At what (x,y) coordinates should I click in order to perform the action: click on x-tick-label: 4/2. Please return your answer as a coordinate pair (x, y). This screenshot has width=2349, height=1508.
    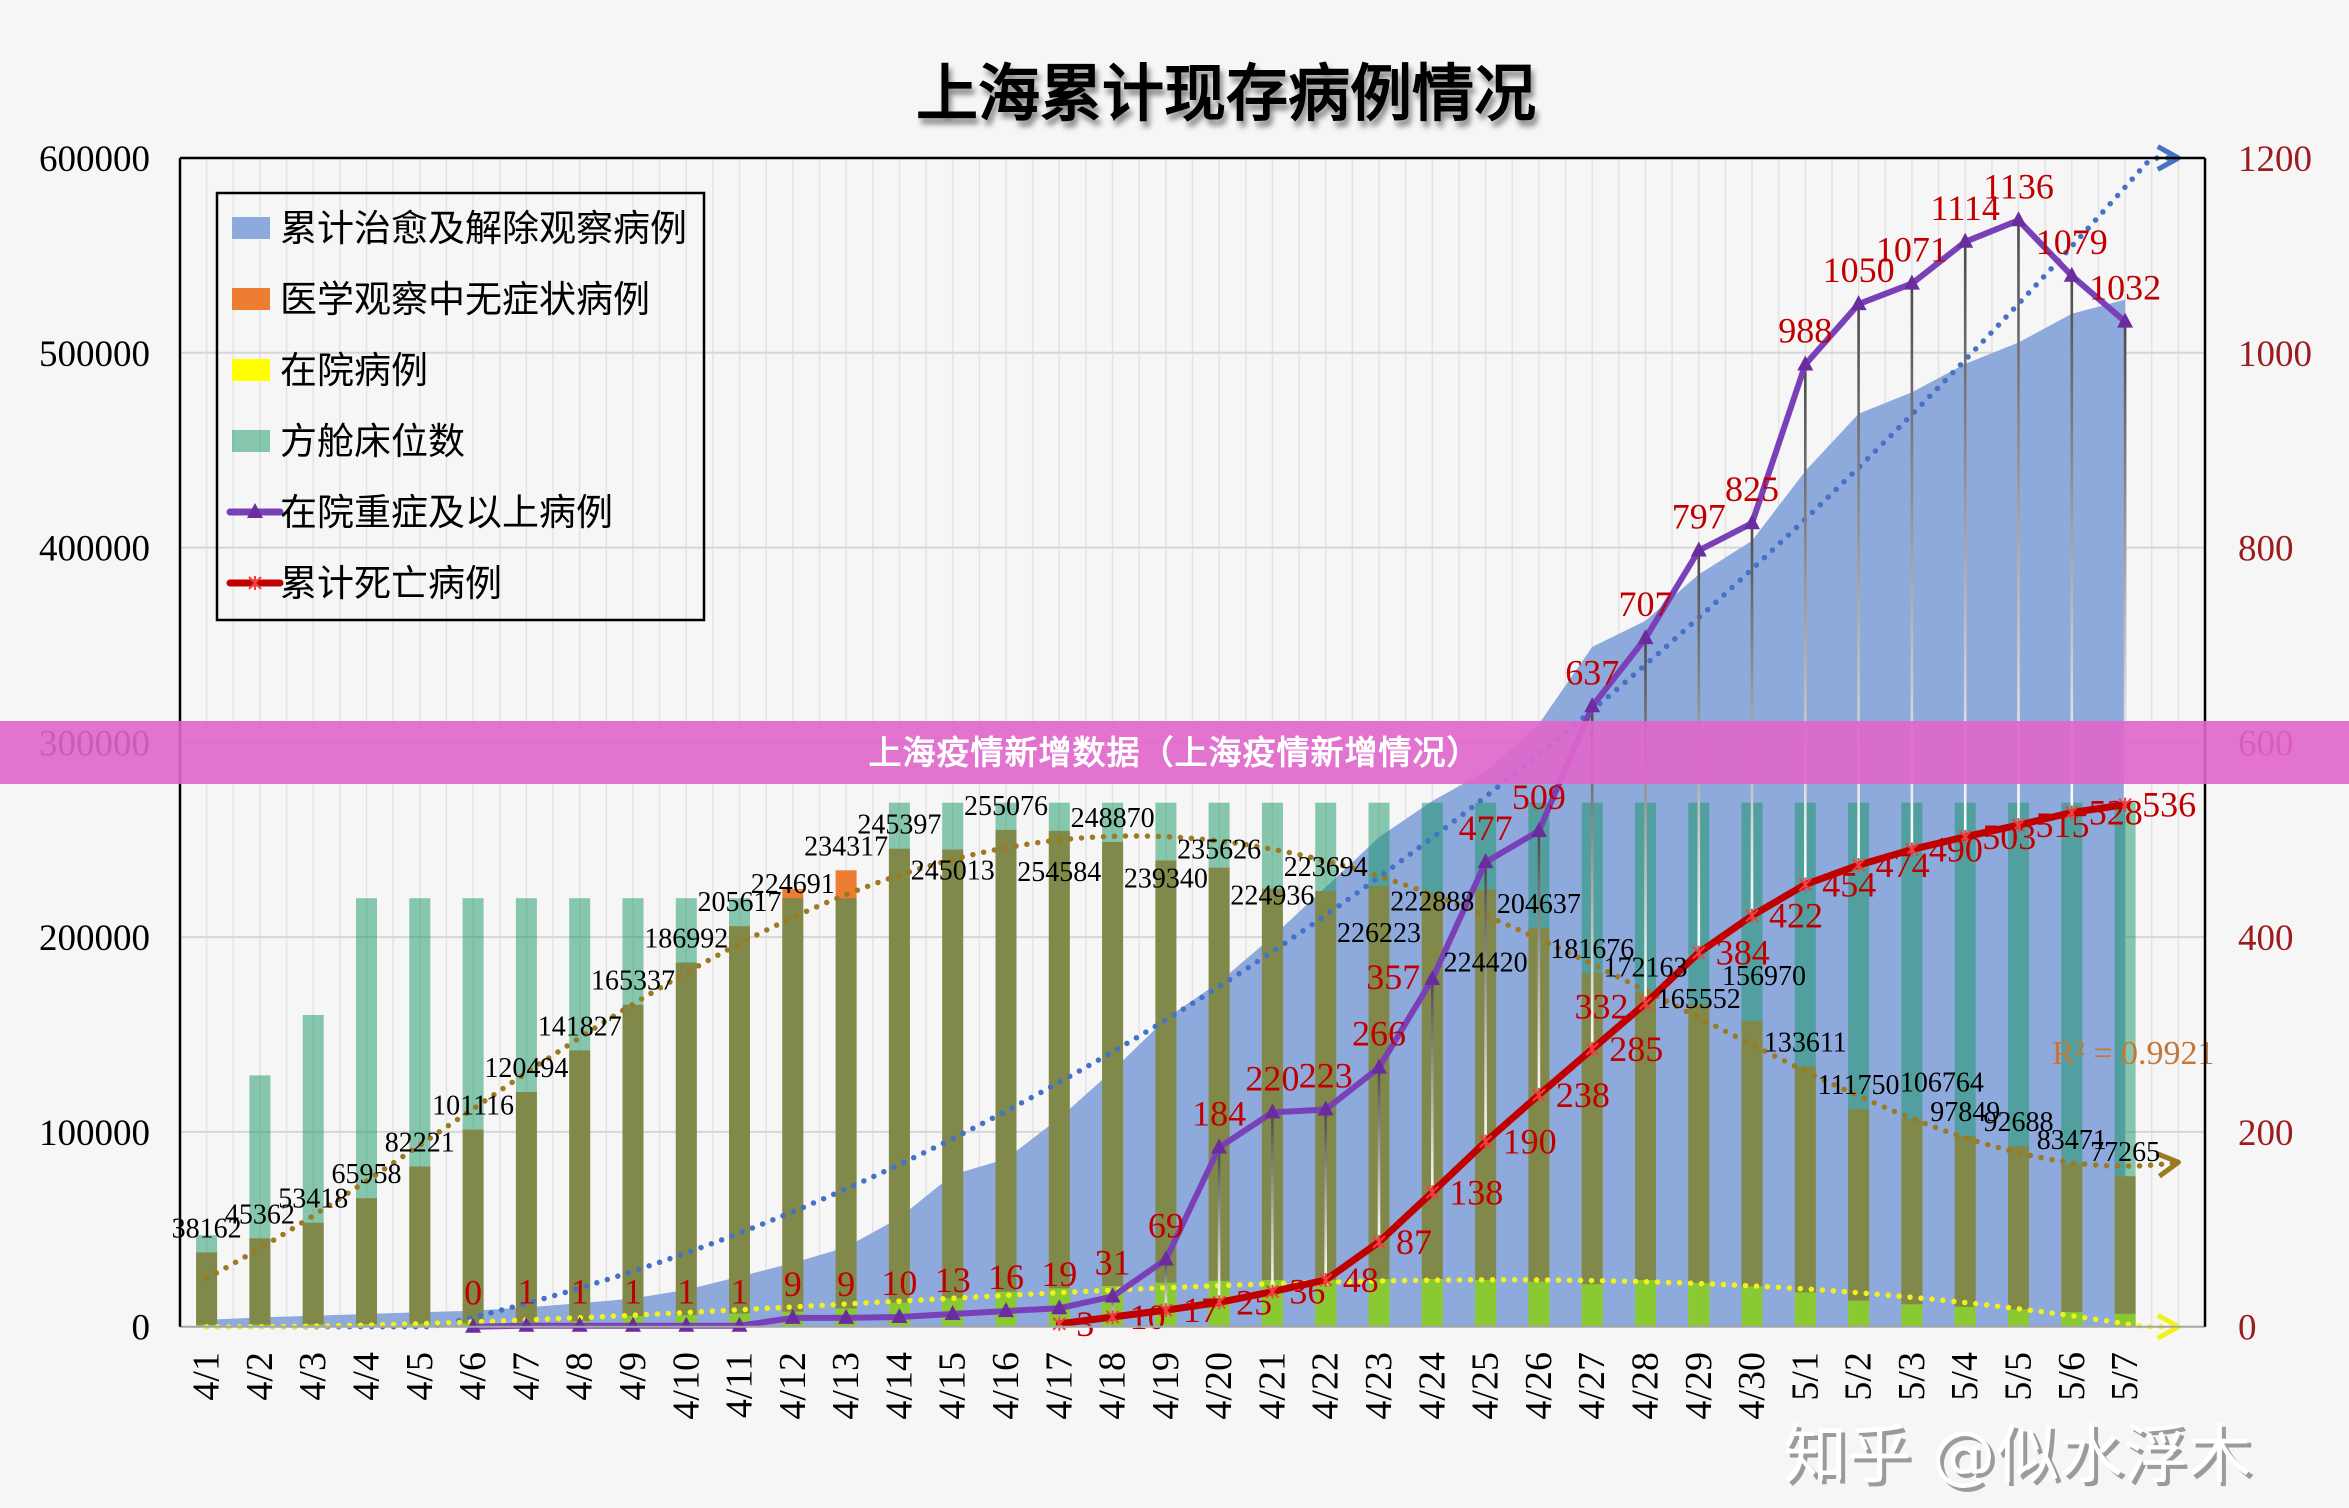
    Looking at the image, I should click on (260, 1376).